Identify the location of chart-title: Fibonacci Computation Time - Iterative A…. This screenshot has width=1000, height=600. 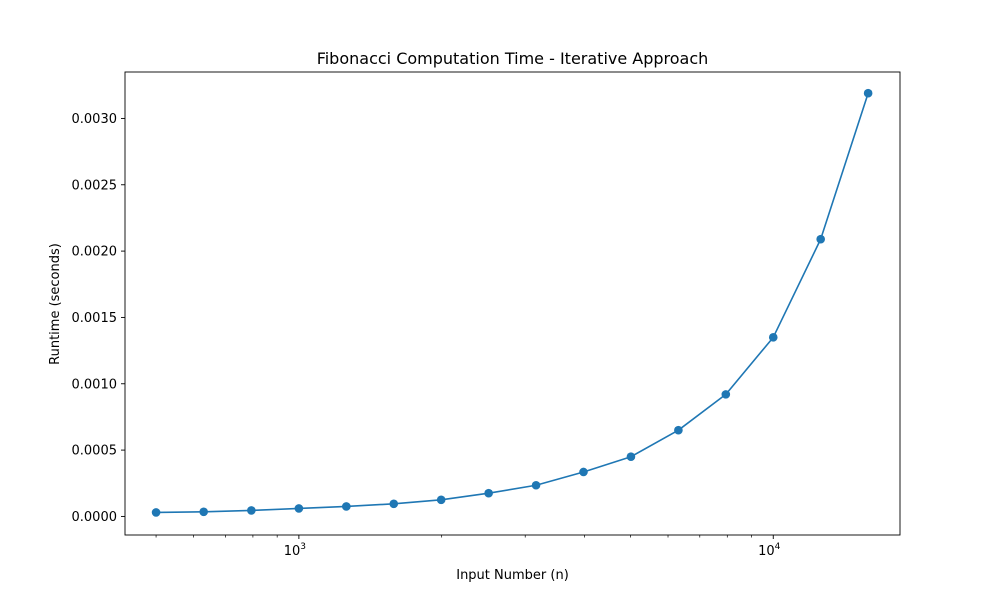
(513, 58).